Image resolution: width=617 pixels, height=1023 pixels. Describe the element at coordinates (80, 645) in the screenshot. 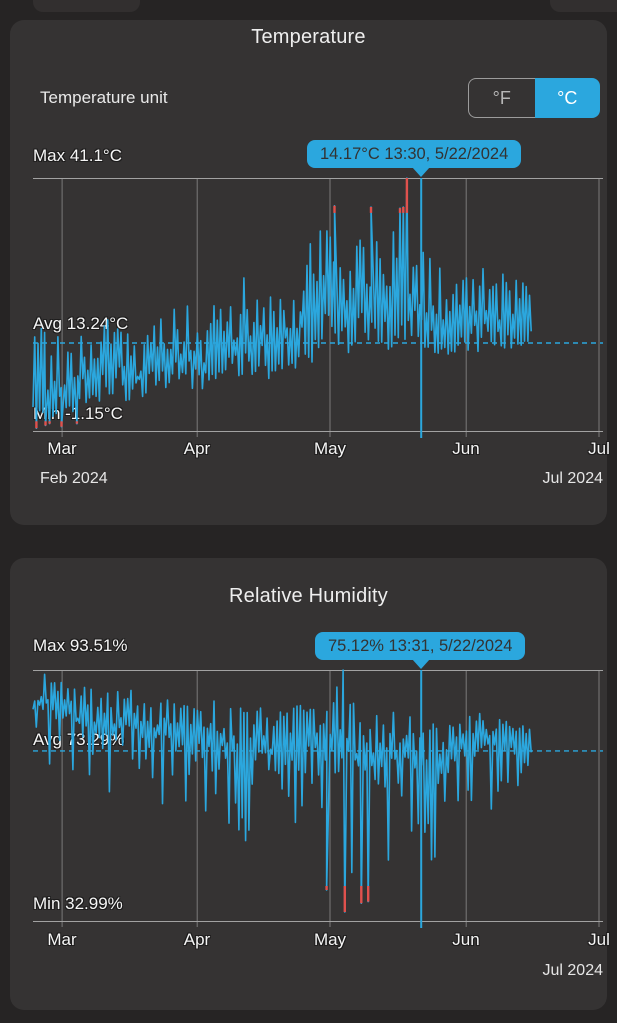

I see `humidity-max-label: Max 93.51%` at that location.